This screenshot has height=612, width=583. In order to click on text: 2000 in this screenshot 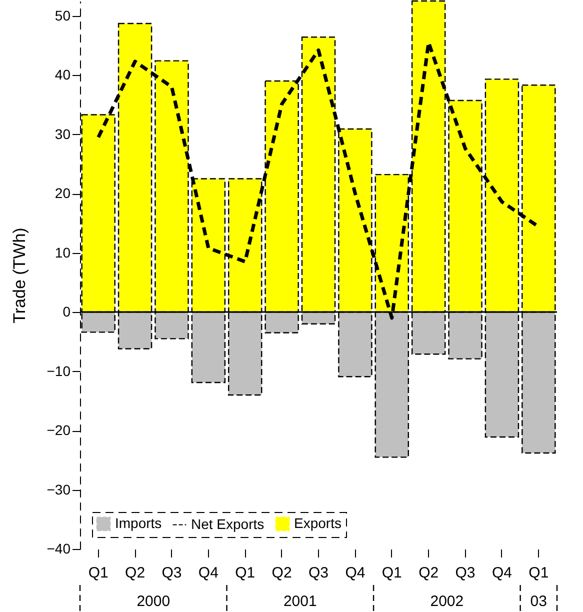, I will do `click(153, 601)`.